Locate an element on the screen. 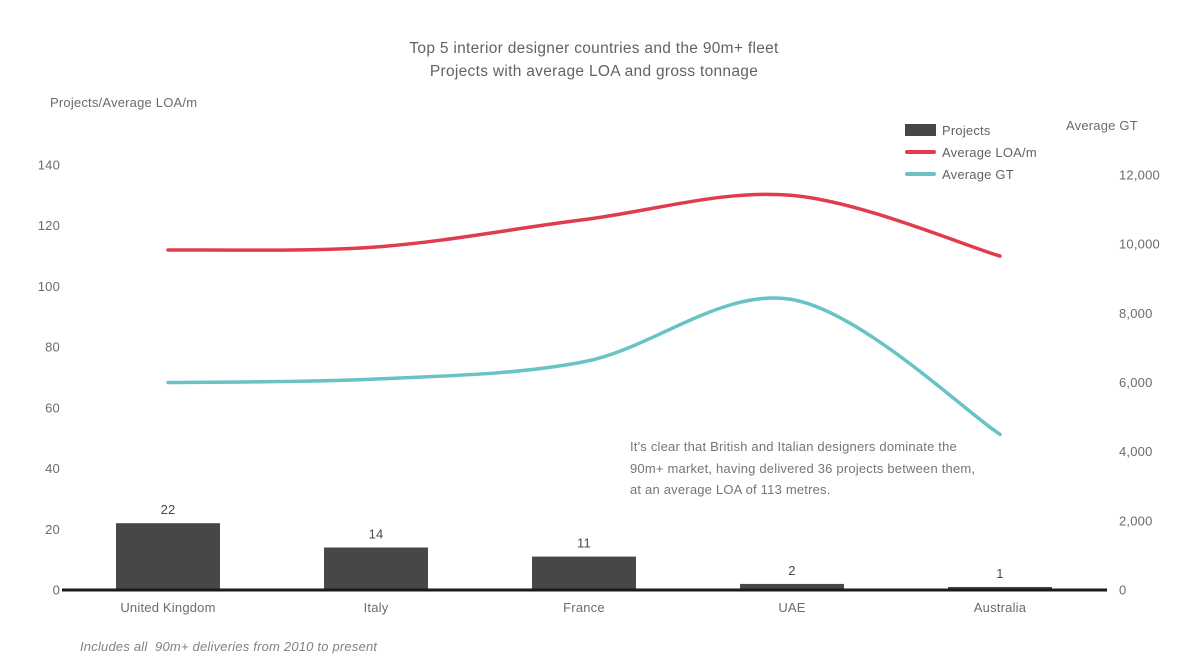  right-axis-title: Average GT is located at coordinates (1102, 125).